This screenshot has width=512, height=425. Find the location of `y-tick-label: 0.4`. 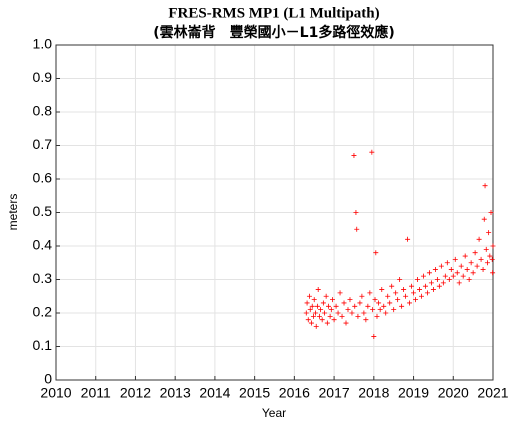

y-tick-label: 0.4 is located at coordinates (43, 245).